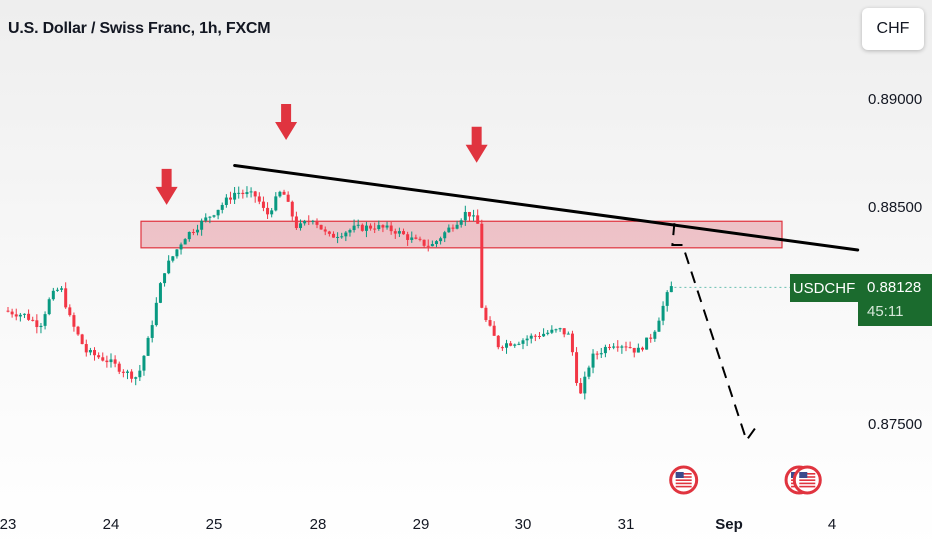 The width and height of the screenshot is (932, 550). I want to click on last-price: 0.88128, so click(894, 287).